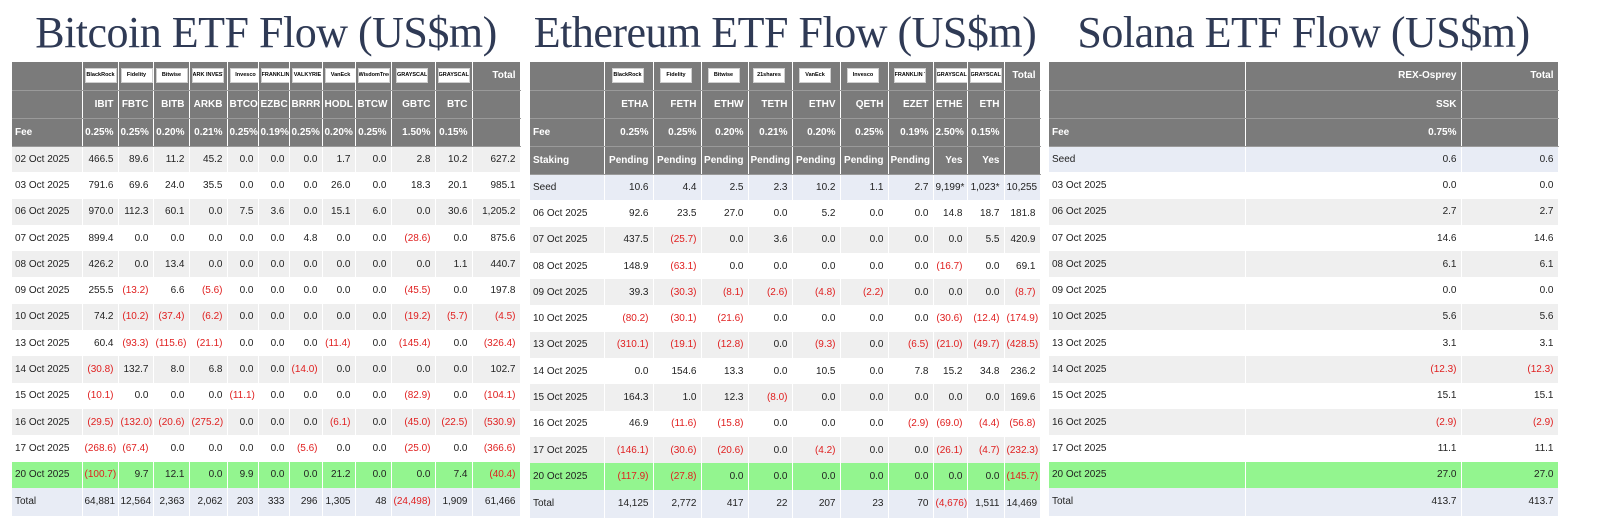  Describe the element at coordinates (567, 76) in the screenshot. I see `header-corner` at that location.